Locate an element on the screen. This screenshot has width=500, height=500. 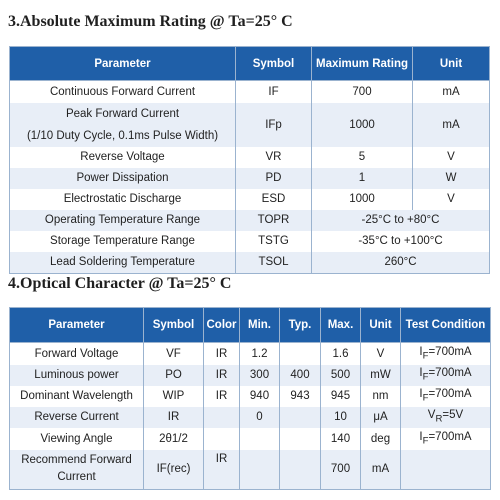
symbol-cell: TOPR is located at coordinates (273, 220).